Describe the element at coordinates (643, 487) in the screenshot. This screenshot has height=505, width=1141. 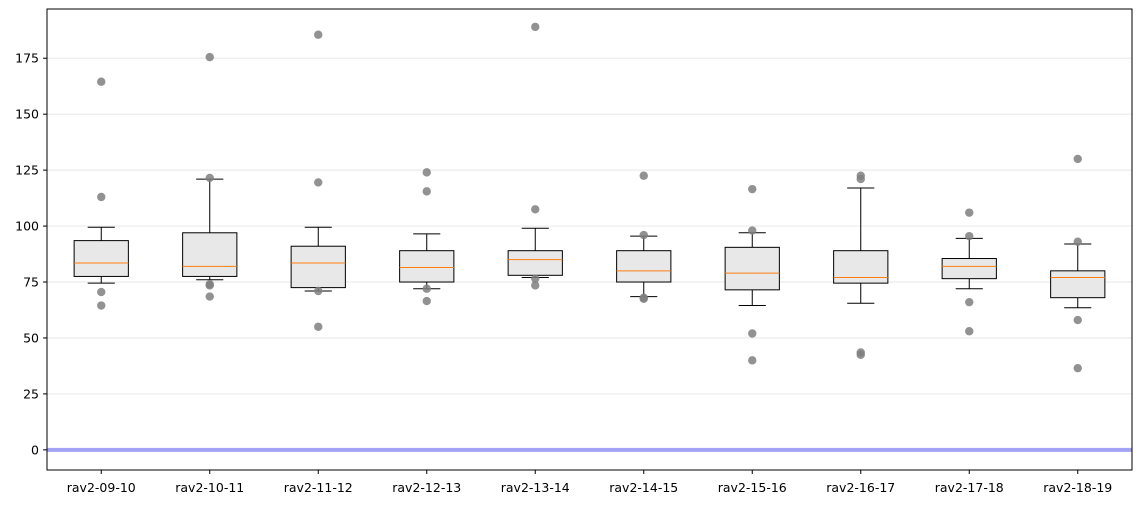
I see `x-tick-label: rav2-14-15` at that location.